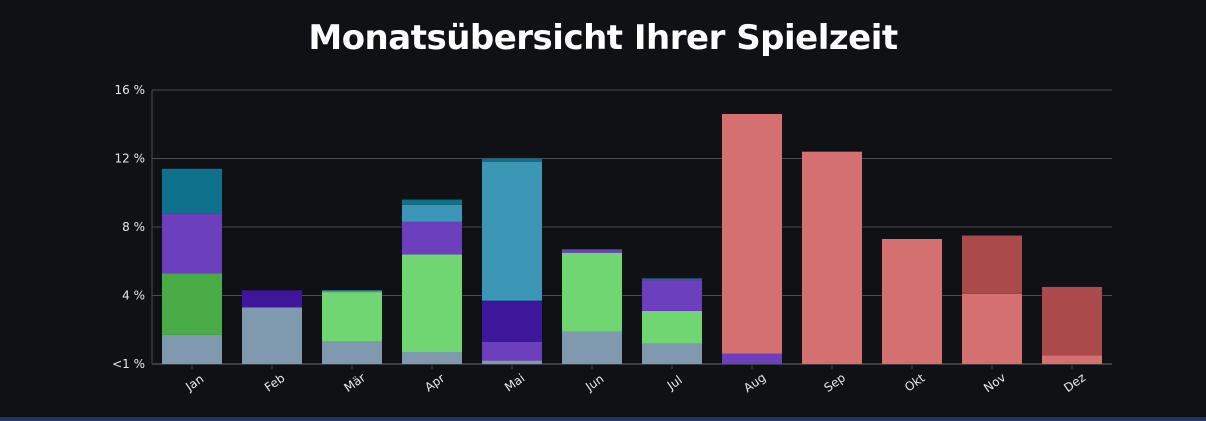  I want to click on x-tick-label: Feb, so click(274, 383).